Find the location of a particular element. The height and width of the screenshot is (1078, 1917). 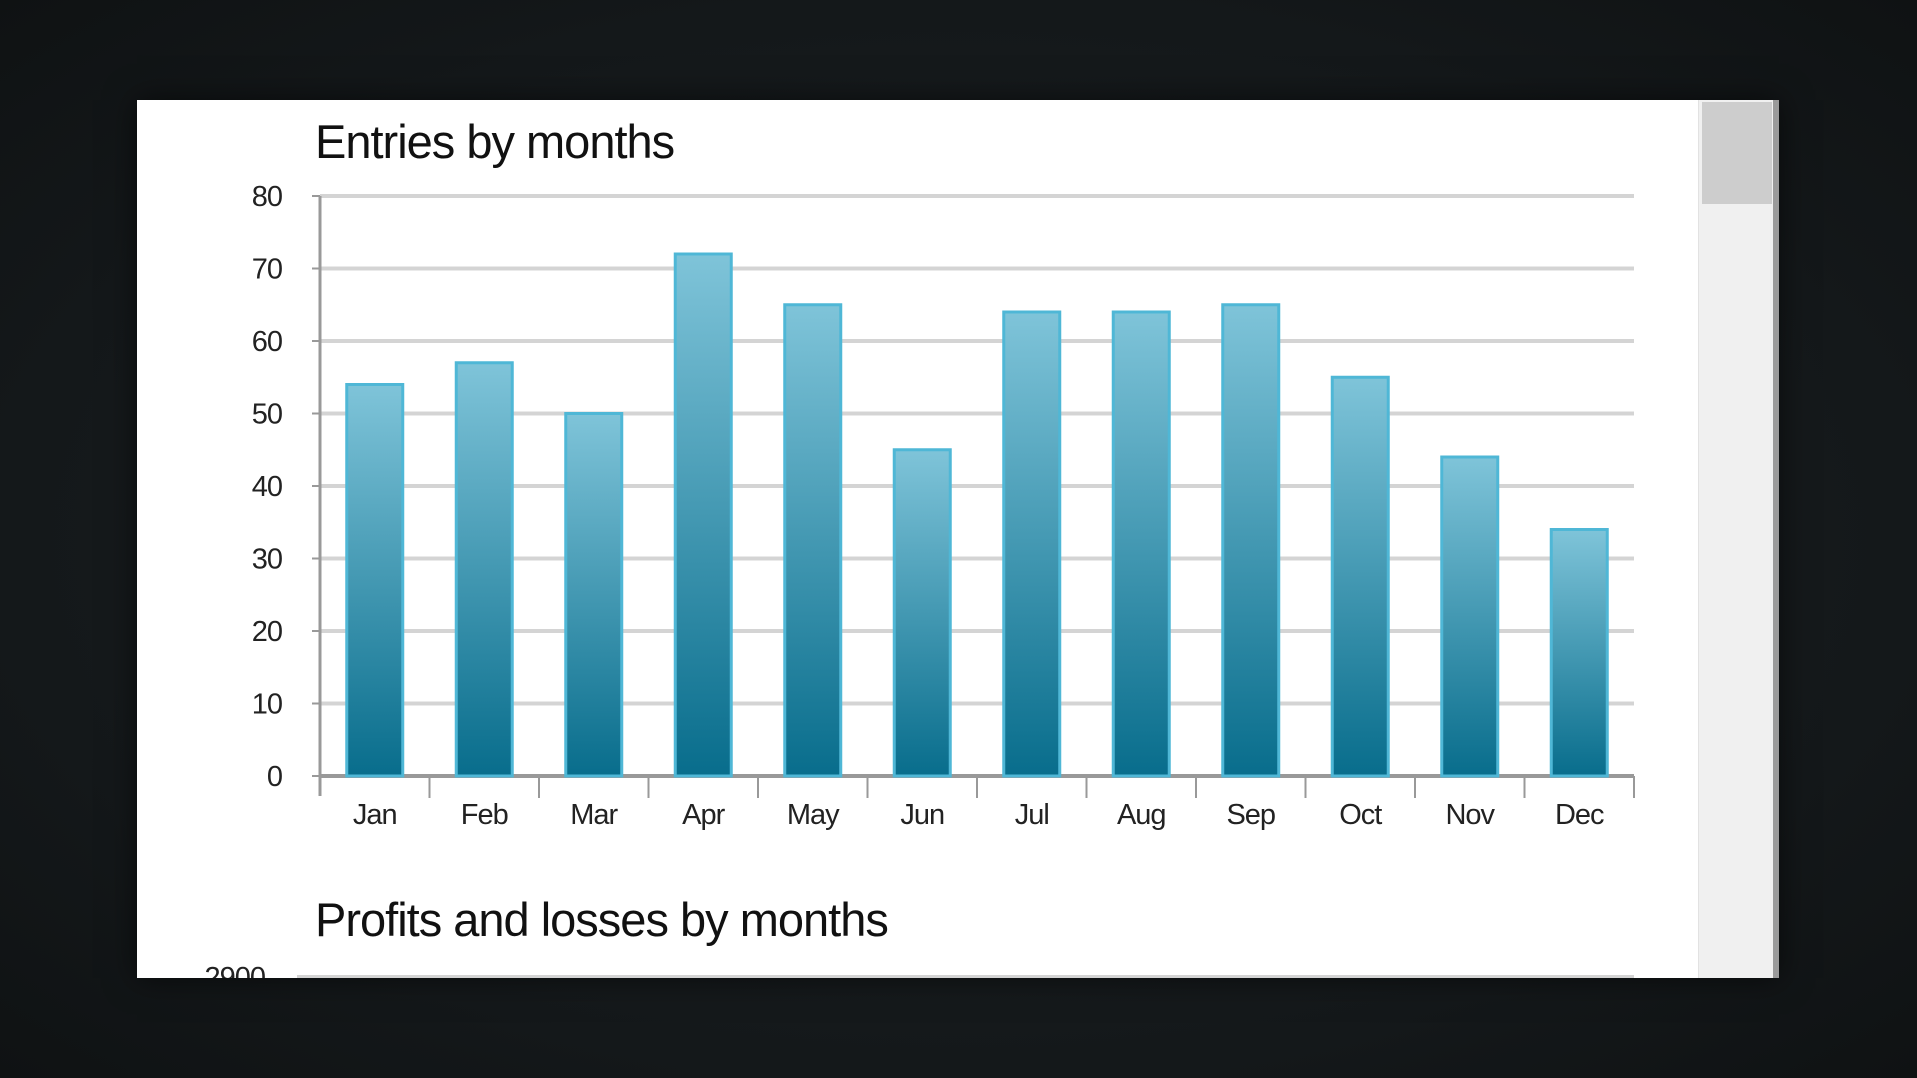

chart-title-profits: Profits and losses by months is located at coordinates (602, 919).